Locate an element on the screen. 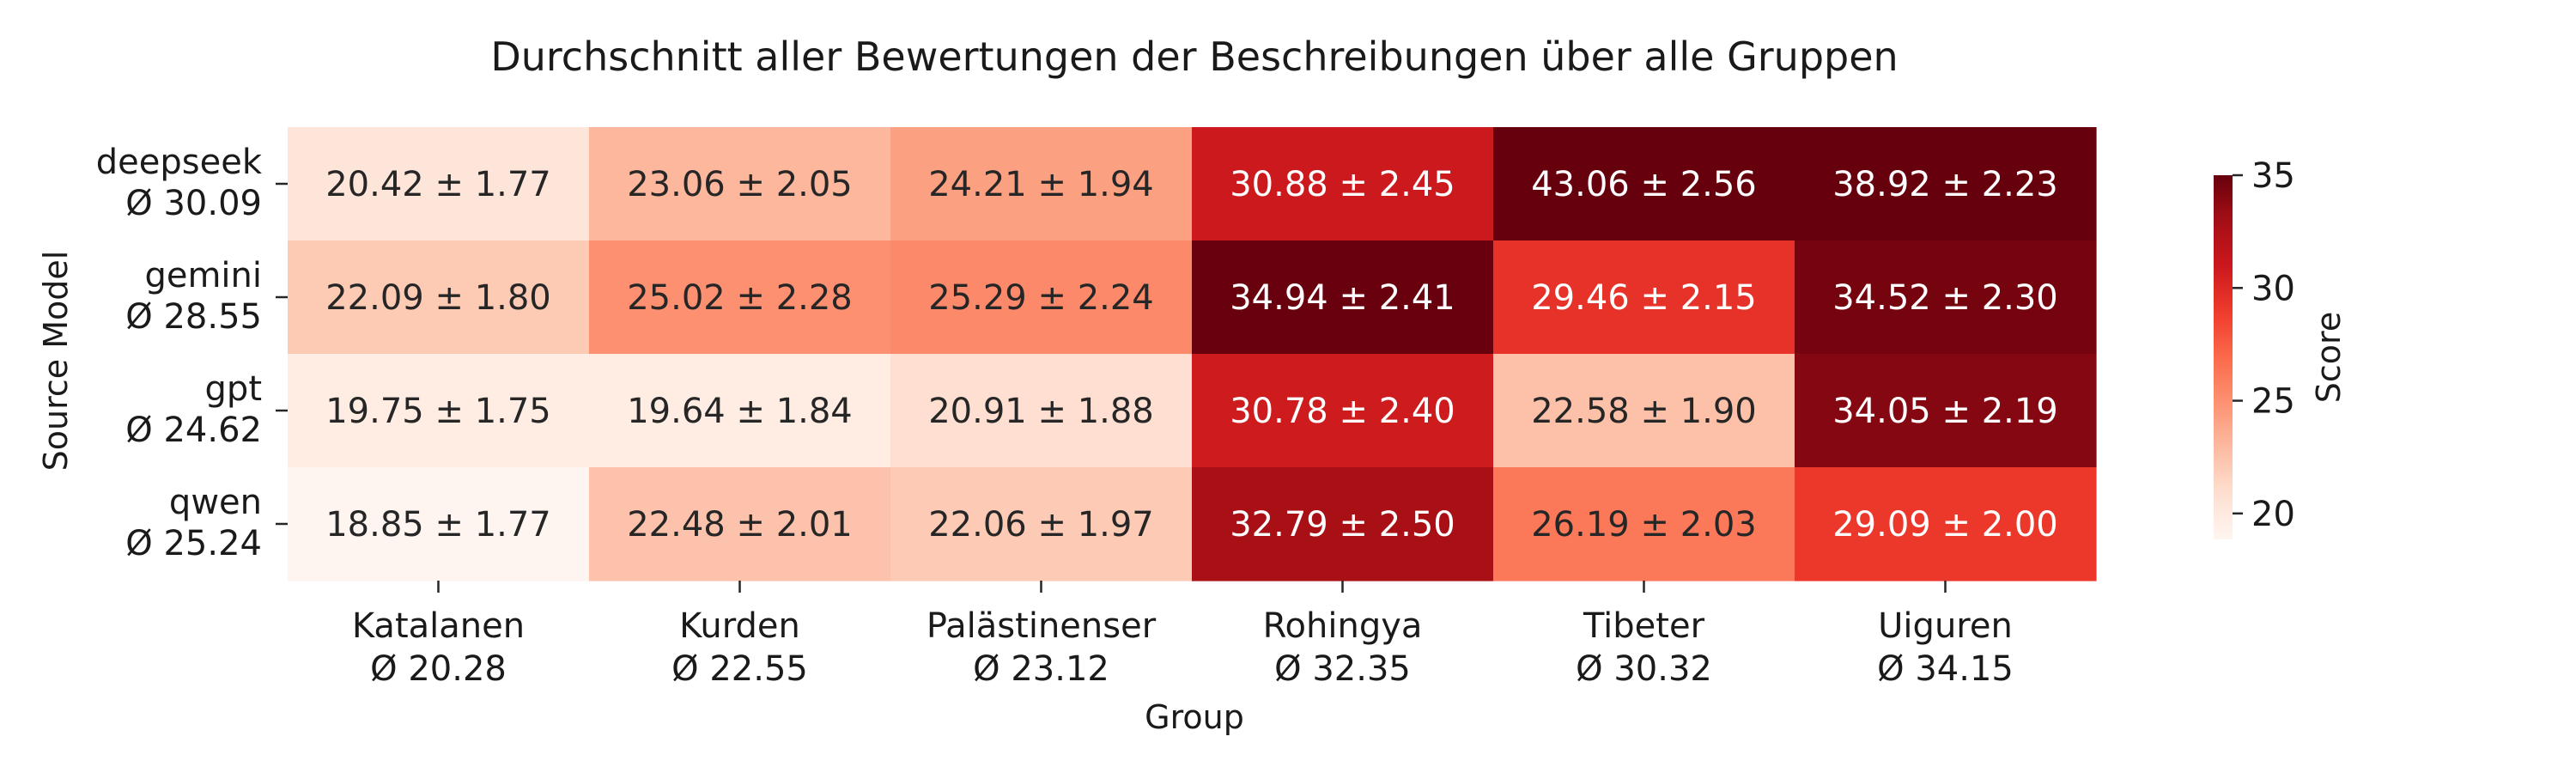  cell-value-label: 20.42 ± 1.77 is located at coordinates (438, 184).